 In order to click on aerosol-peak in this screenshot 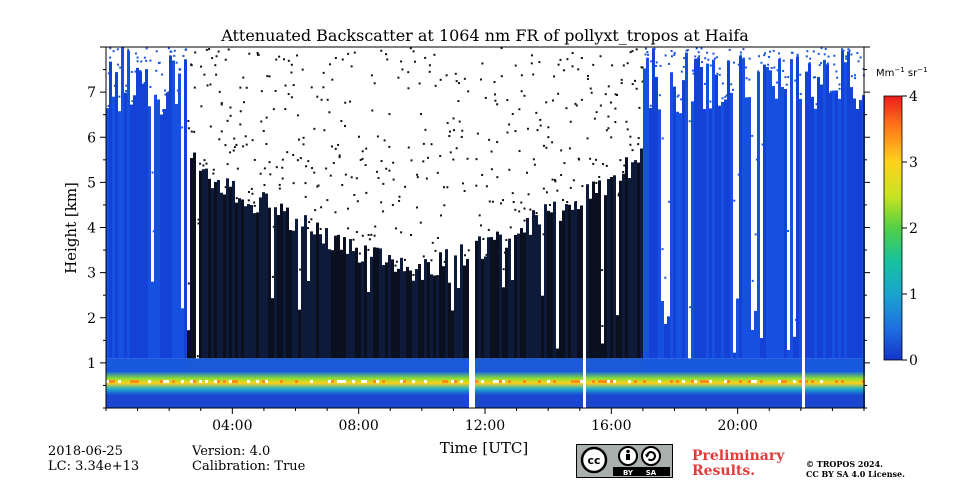, I will do `click(167, 382)`.